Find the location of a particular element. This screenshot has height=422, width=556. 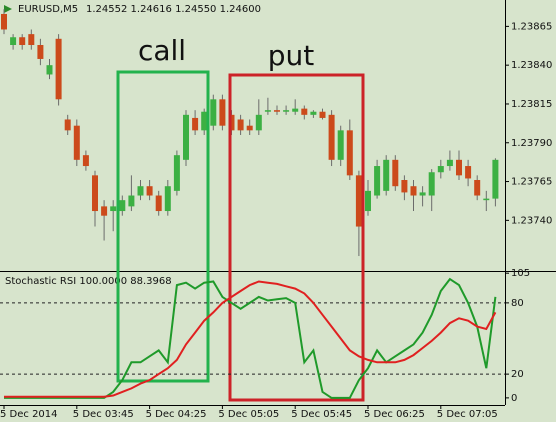

x-tick-label: 5 Dec 03:45 is located at coordinates (103, 414).